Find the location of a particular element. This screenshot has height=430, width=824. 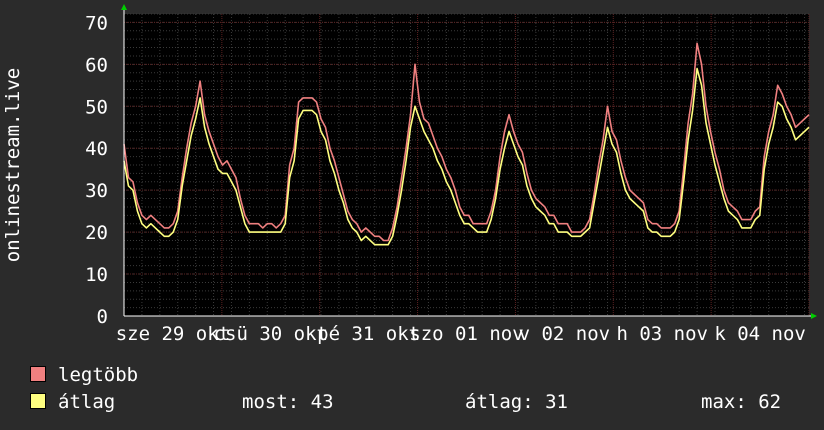

legend-item-max: legtöbb is located at coordinates (84, 375).